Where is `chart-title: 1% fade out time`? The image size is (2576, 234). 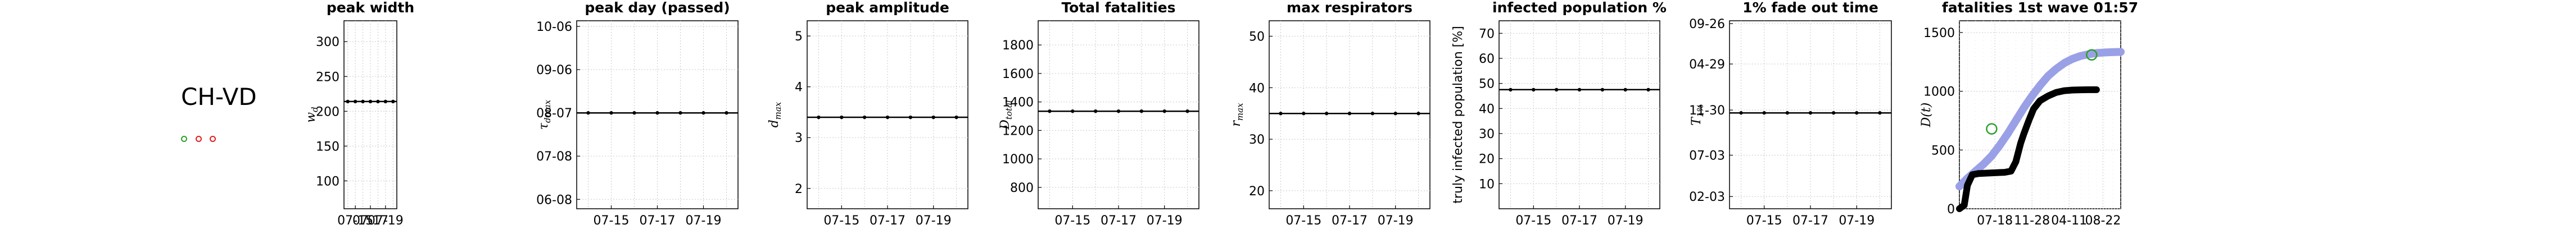
chart-title: 1% fade out time is located at coordinates (1810, 8).